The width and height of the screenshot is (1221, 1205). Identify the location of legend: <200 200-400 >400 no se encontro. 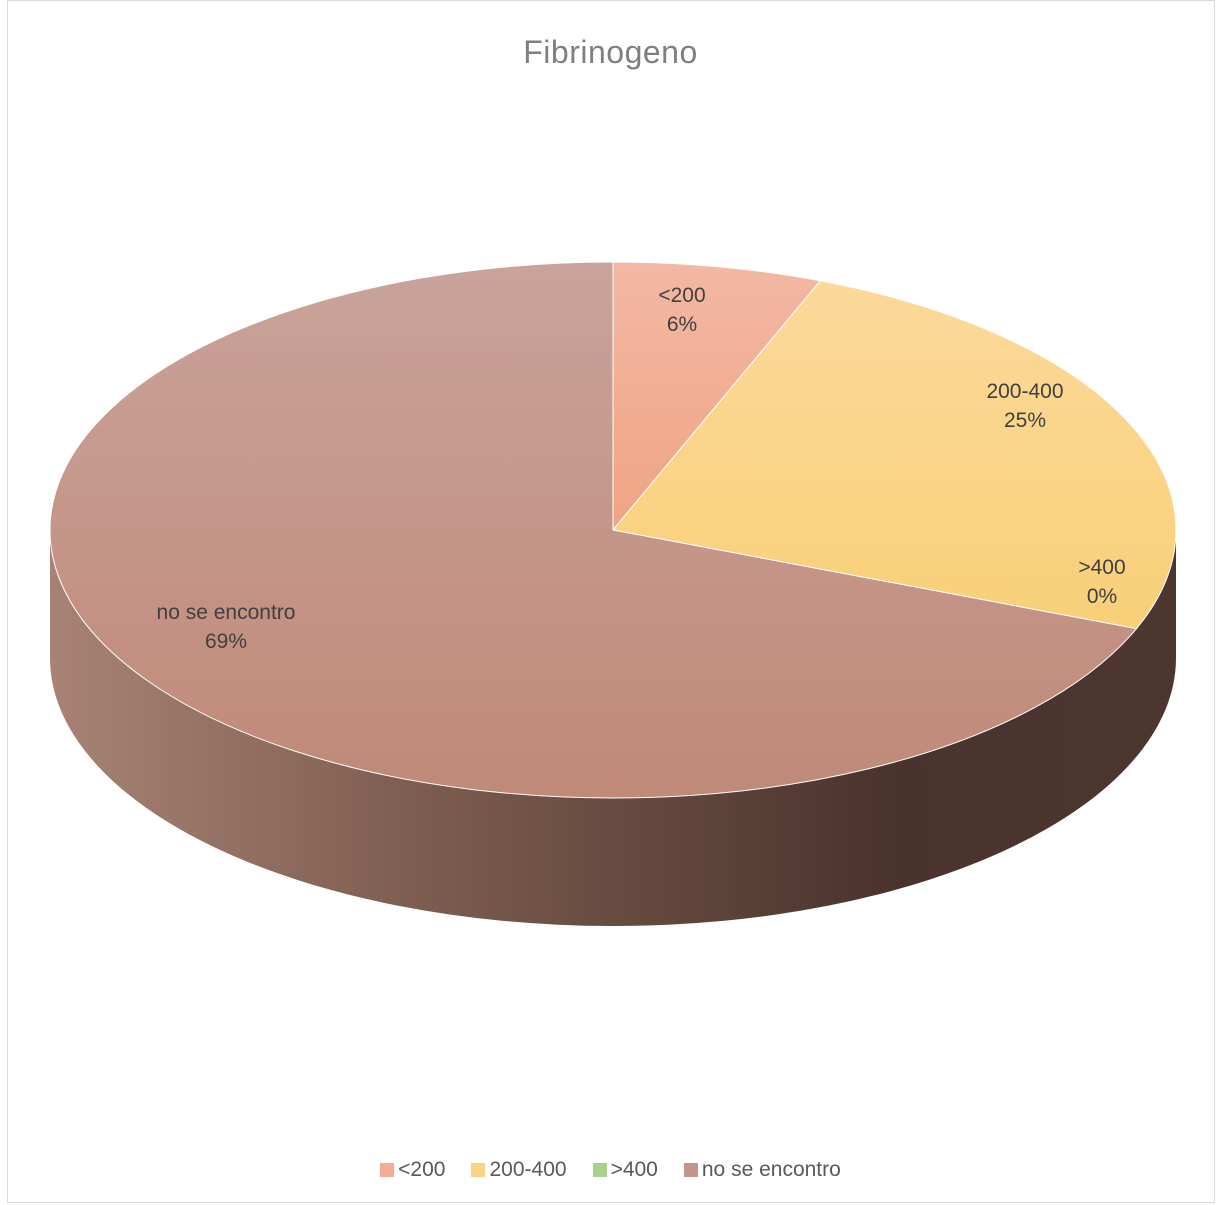
(610, 1170).